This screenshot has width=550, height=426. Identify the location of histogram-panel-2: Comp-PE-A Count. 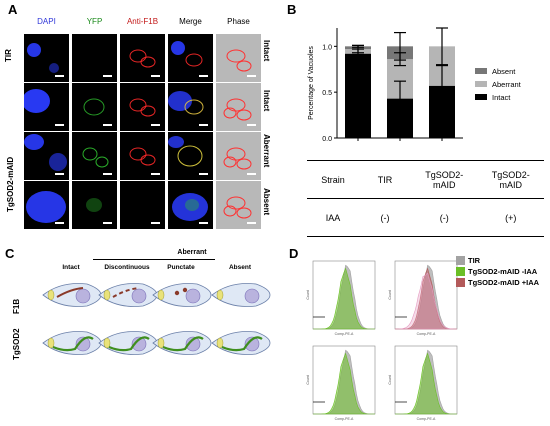
(341, 383).